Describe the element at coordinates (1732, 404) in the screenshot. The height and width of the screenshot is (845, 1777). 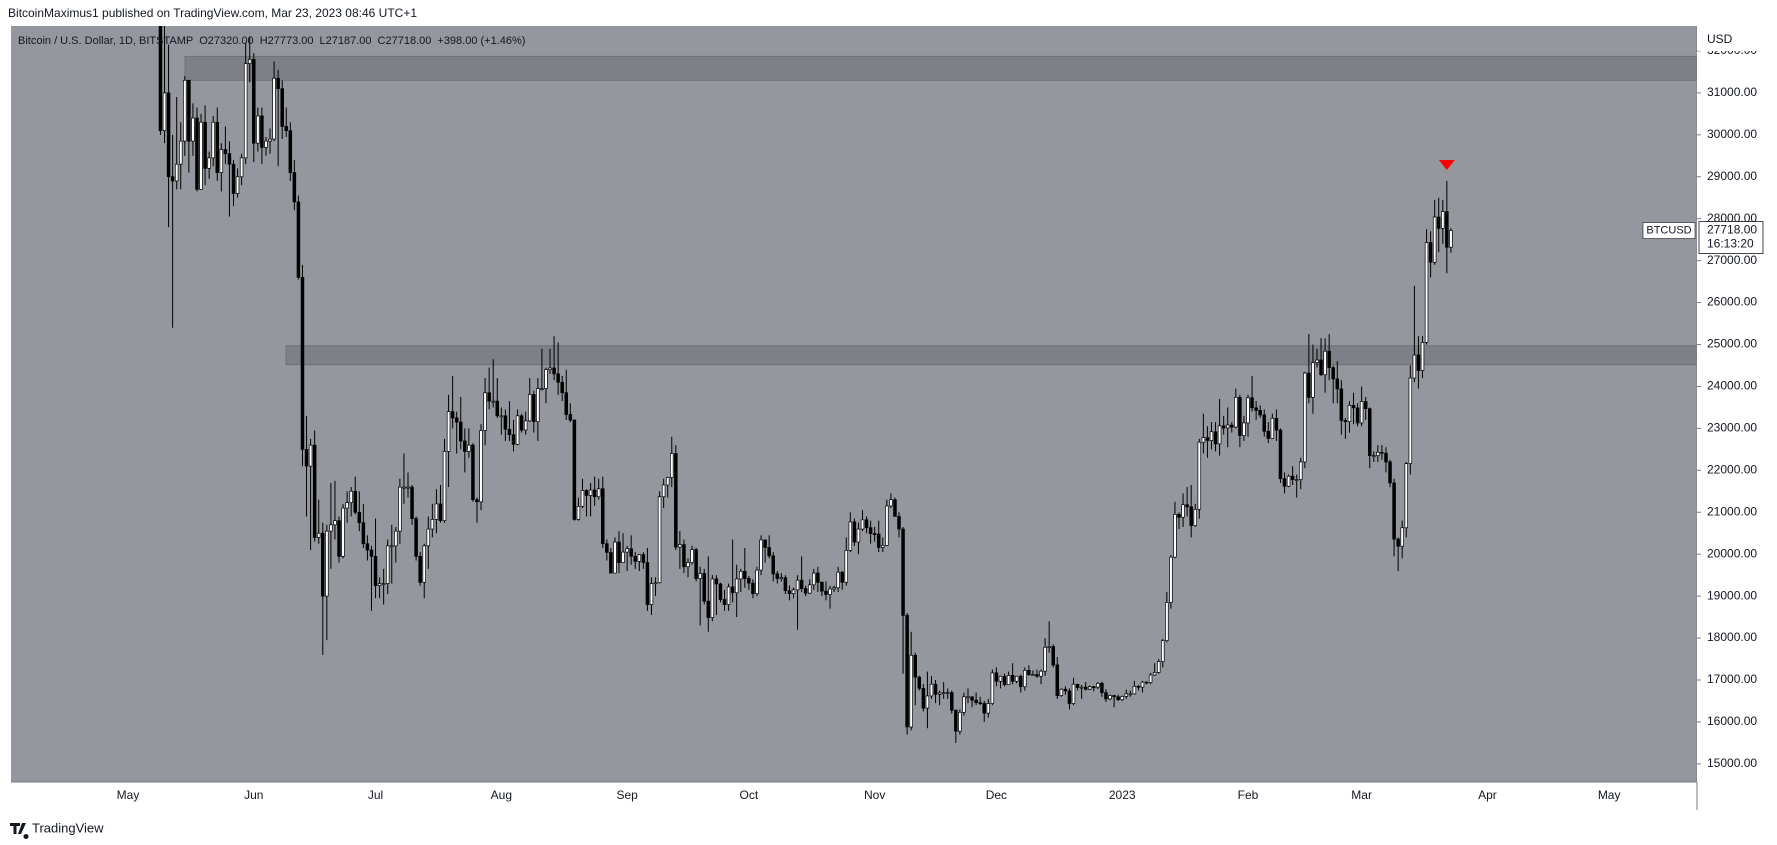
I see `price-axis` at that location.